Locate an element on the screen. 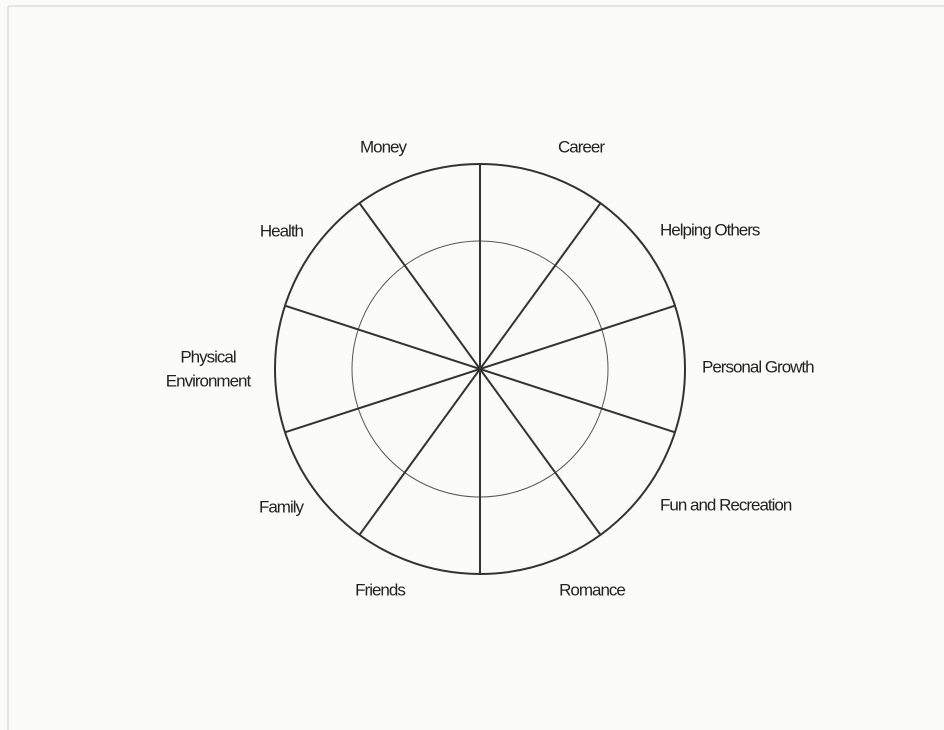  segment-label: Helping Others is located at coordinates (710, 229).